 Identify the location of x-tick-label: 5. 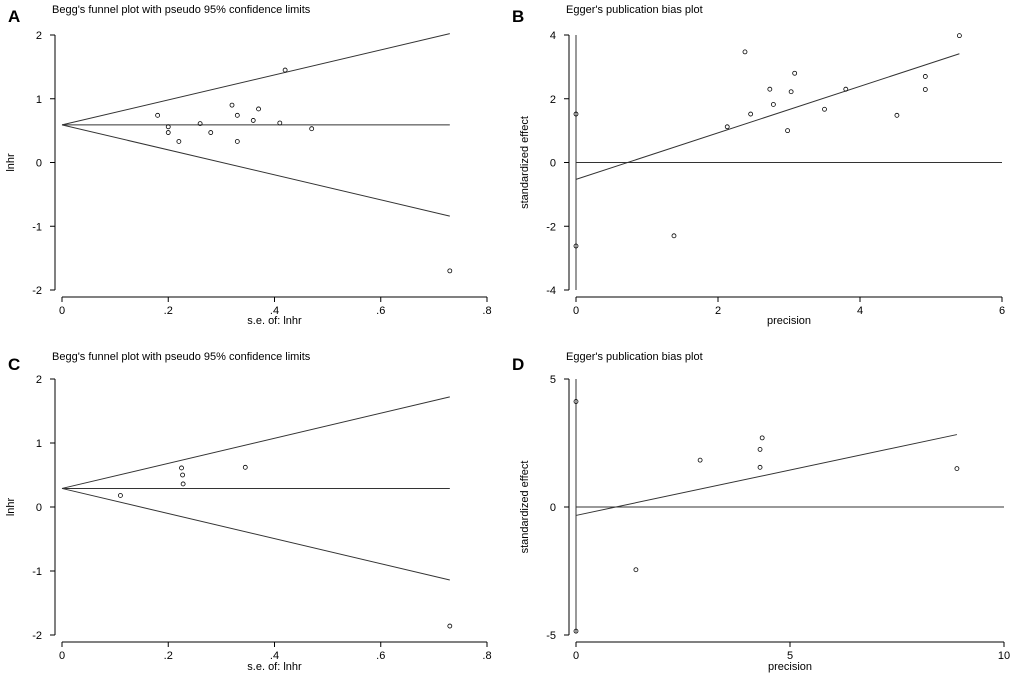
(790, 656).